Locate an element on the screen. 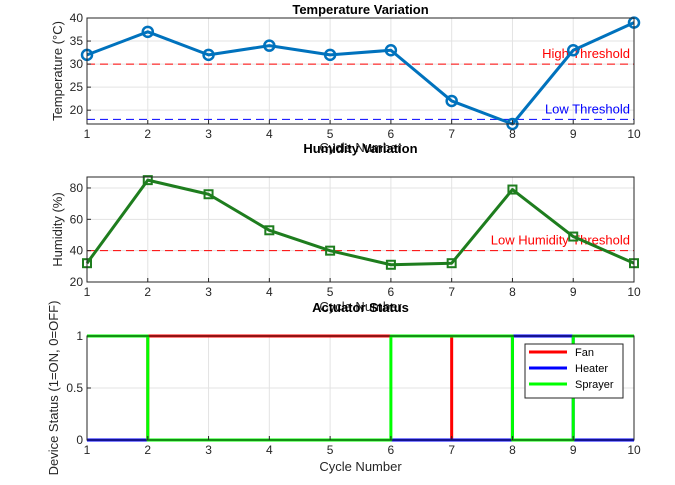  y-tick-label: 60 is located at coordinates (77, 219).